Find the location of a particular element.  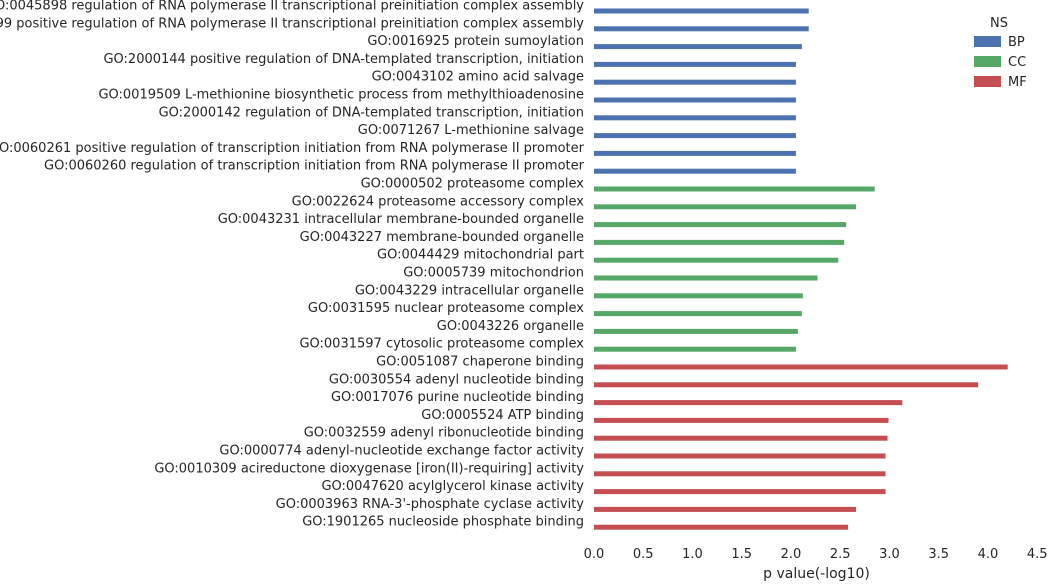

category-label: GO:0016925 protein sumoylation is located at coordinates (475, 41).